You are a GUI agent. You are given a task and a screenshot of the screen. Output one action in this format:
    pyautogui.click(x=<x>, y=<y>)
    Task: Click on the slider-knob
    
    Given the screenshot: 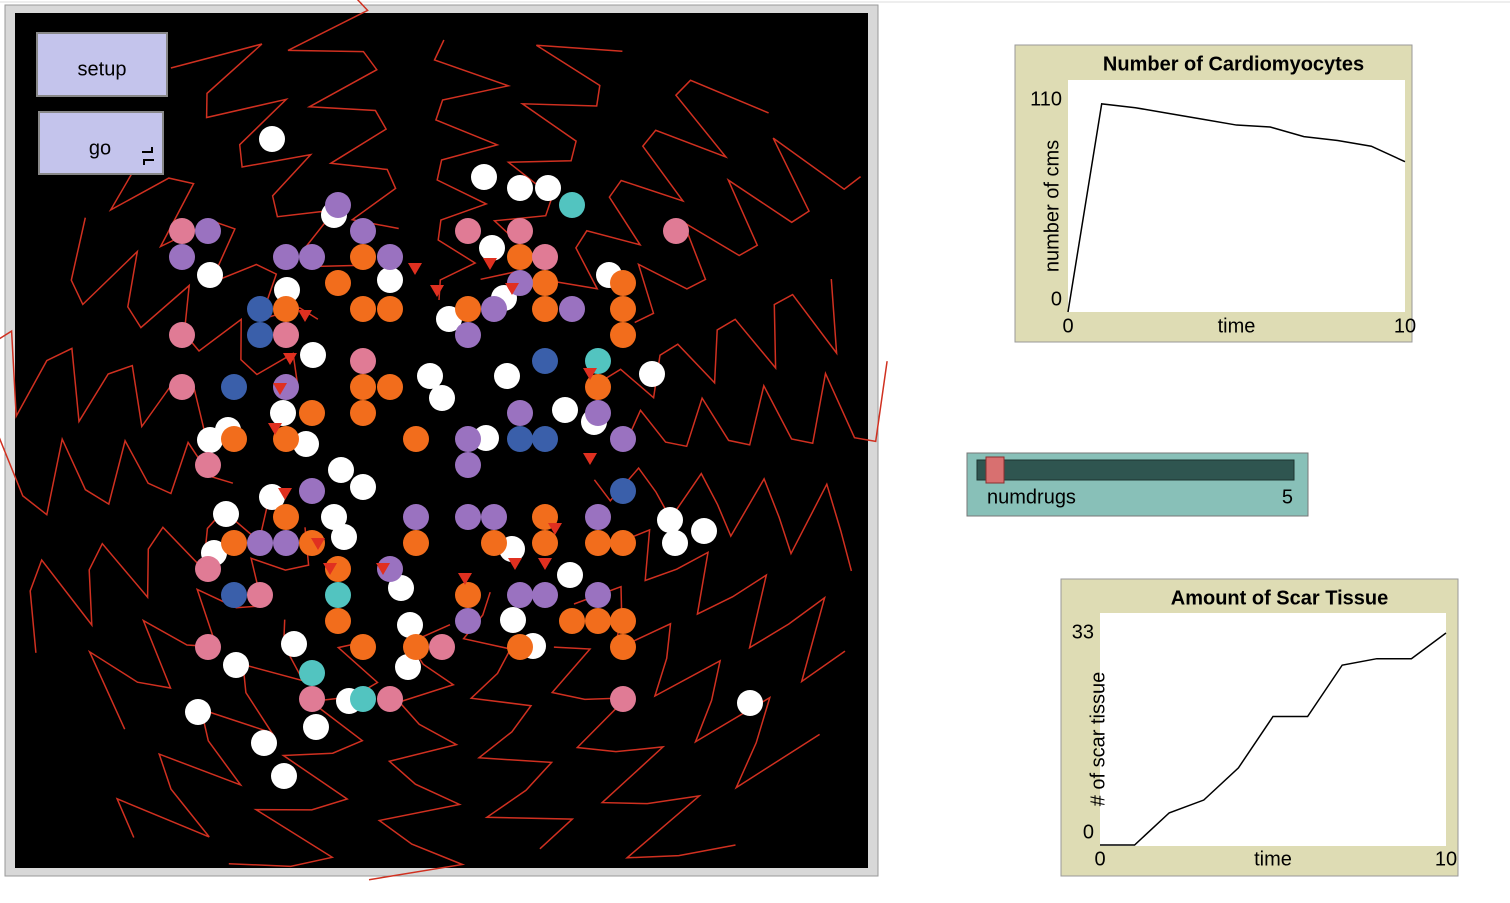 What is the action you would take?
    pyautogui.click(x=995, y=470)
    